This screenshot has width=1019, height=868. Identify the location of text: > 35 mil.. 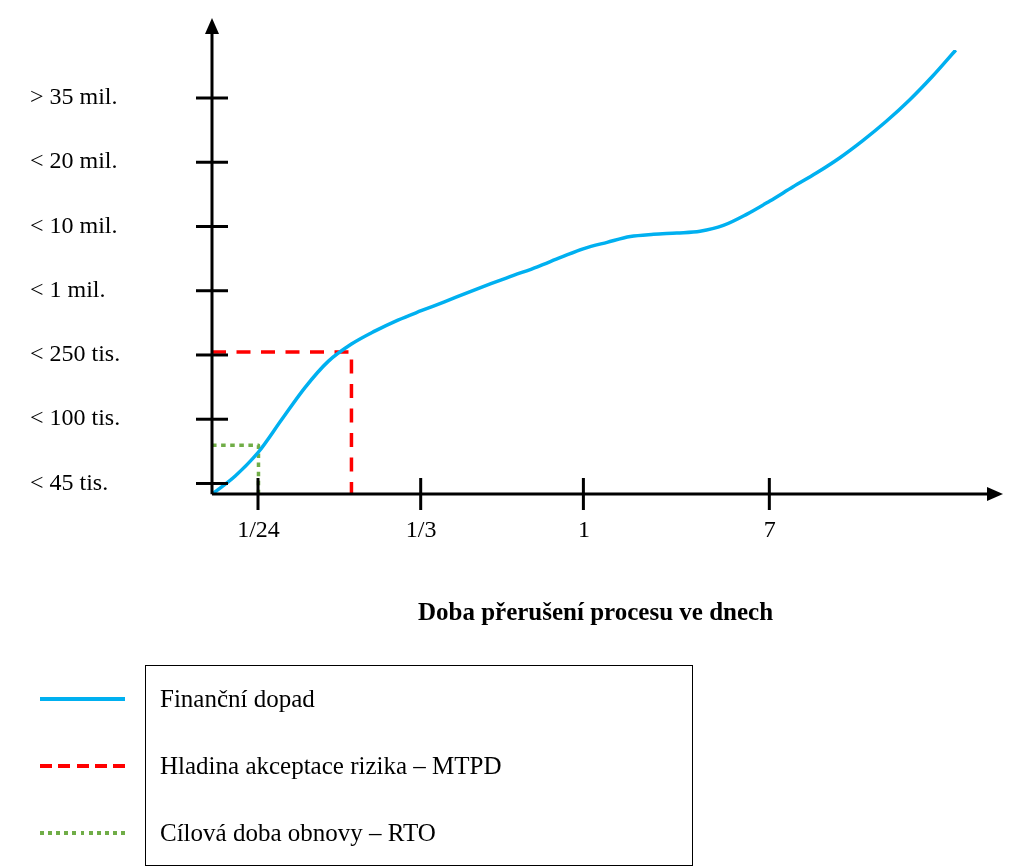
(74, 96).